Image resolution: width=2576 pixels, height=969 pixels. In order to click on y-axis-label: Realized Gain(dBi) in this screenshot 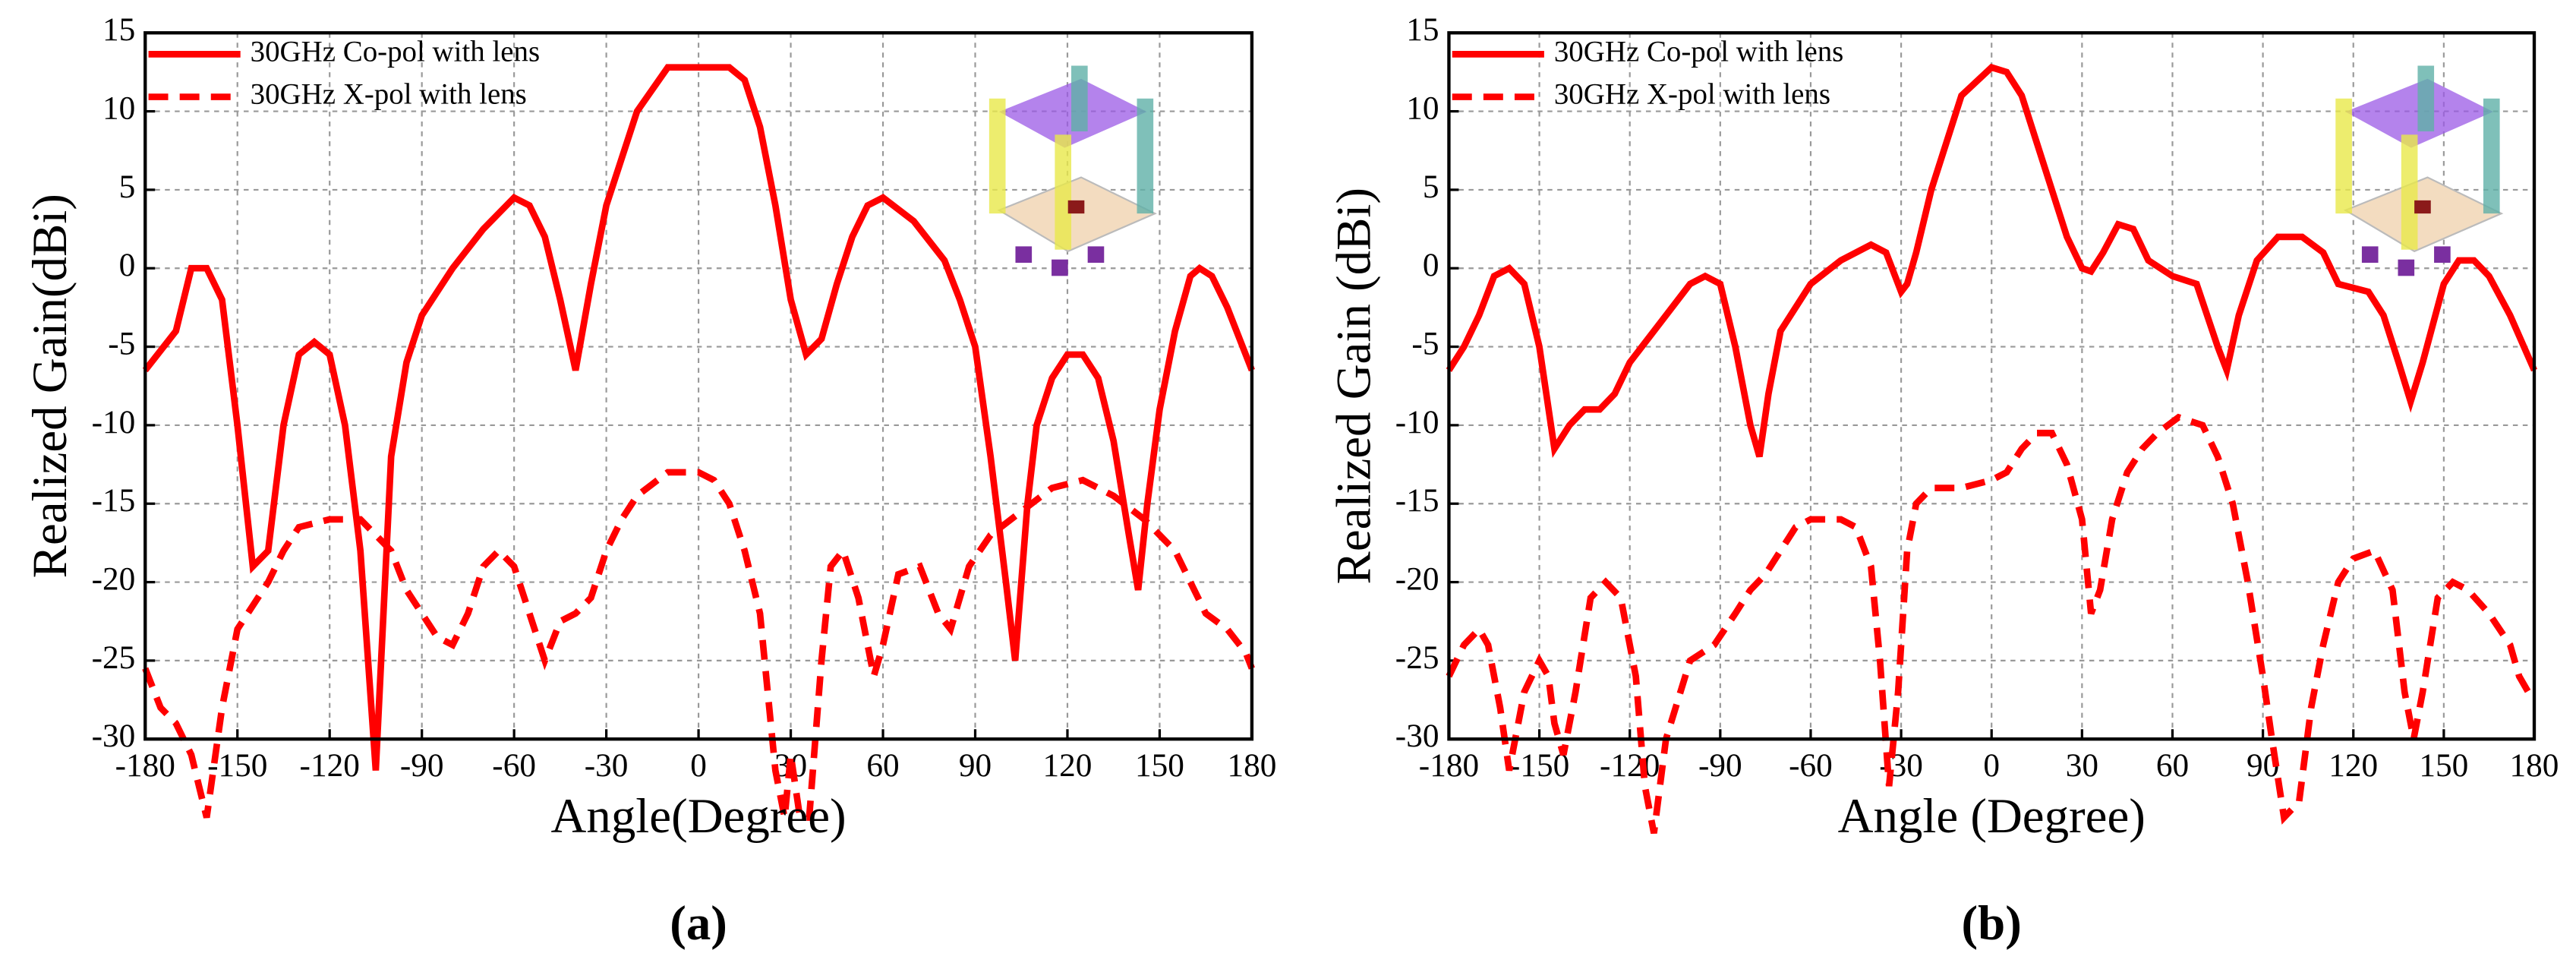, I will do `click(50, 386)`.